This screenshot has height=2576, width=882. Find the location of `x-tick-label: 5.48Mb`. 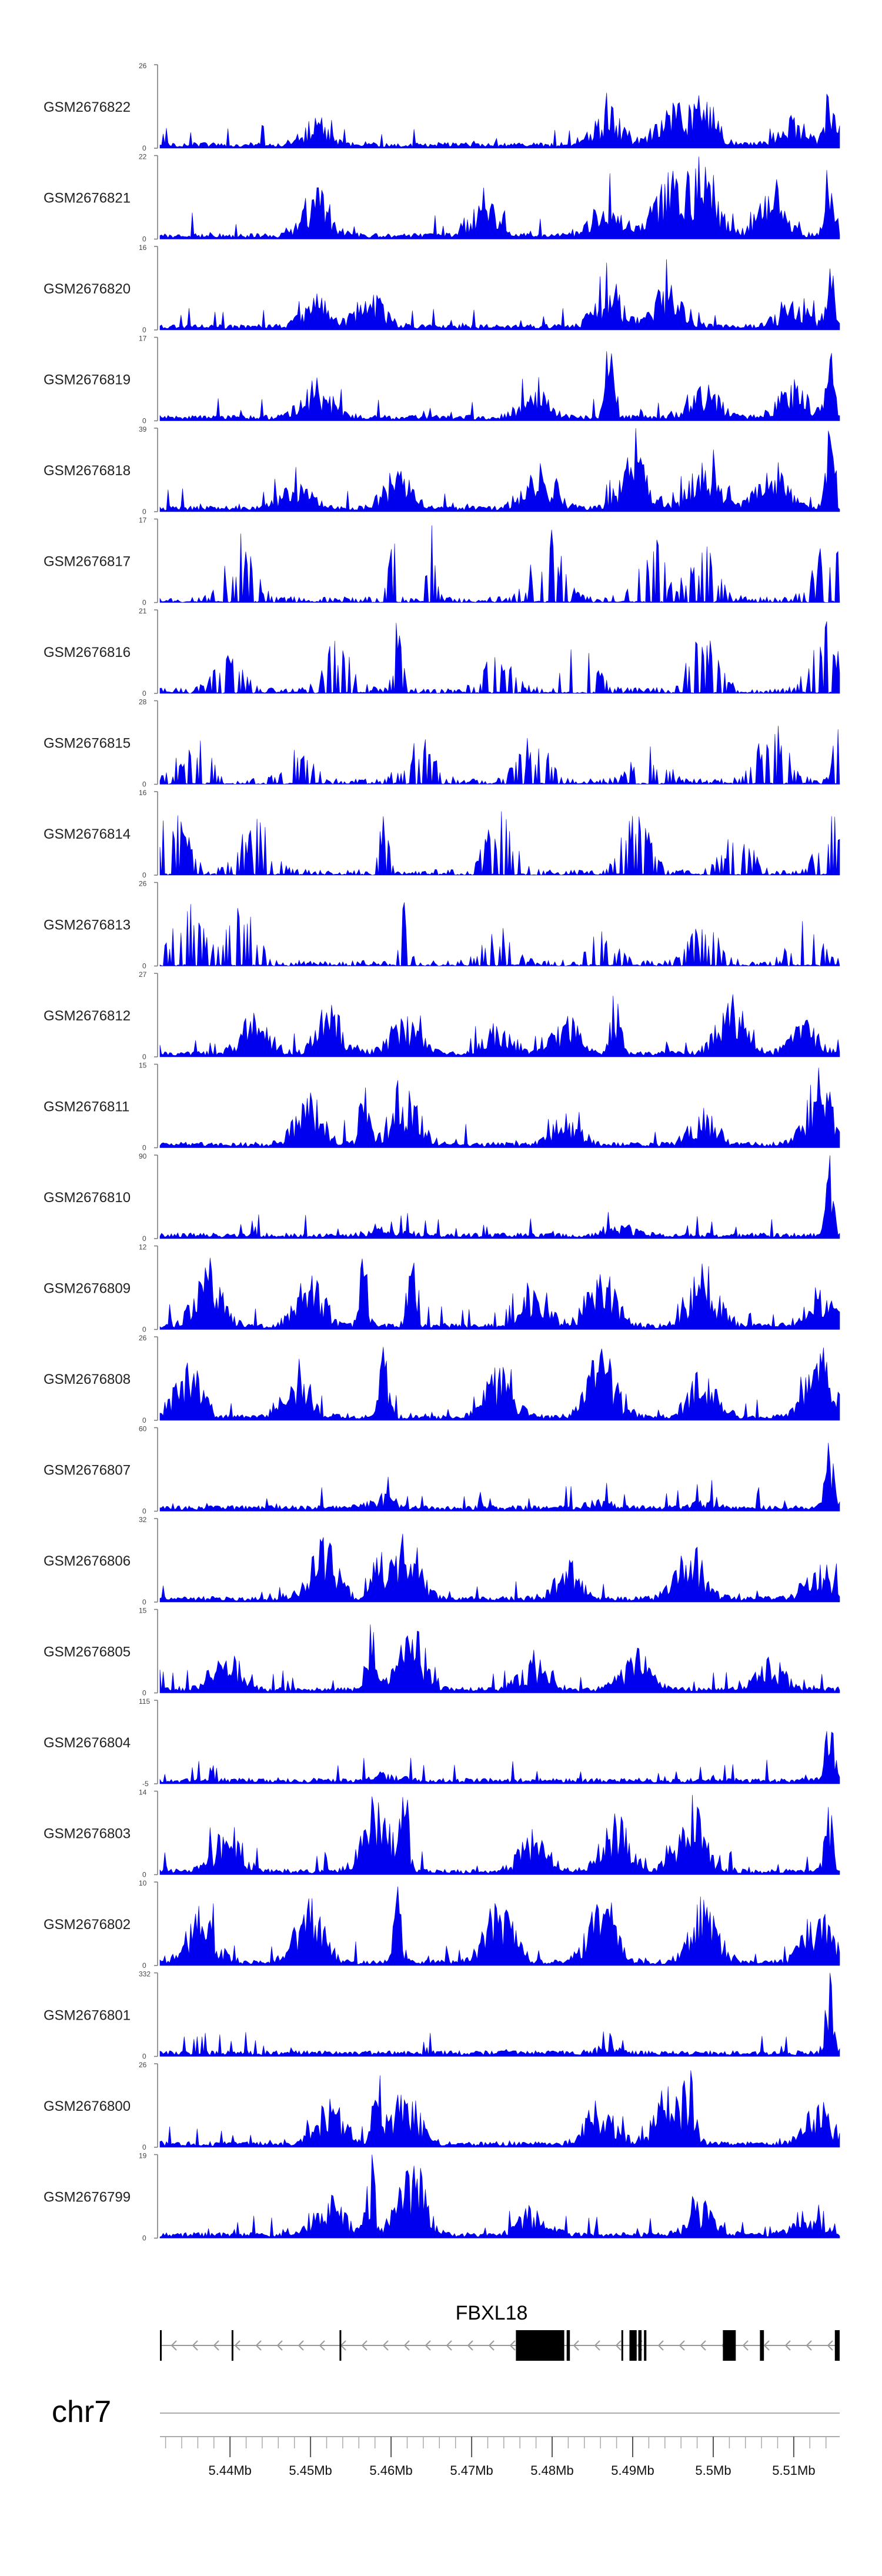

x-tick-label: 5.48Mb is located at coordinates (551, 2470).